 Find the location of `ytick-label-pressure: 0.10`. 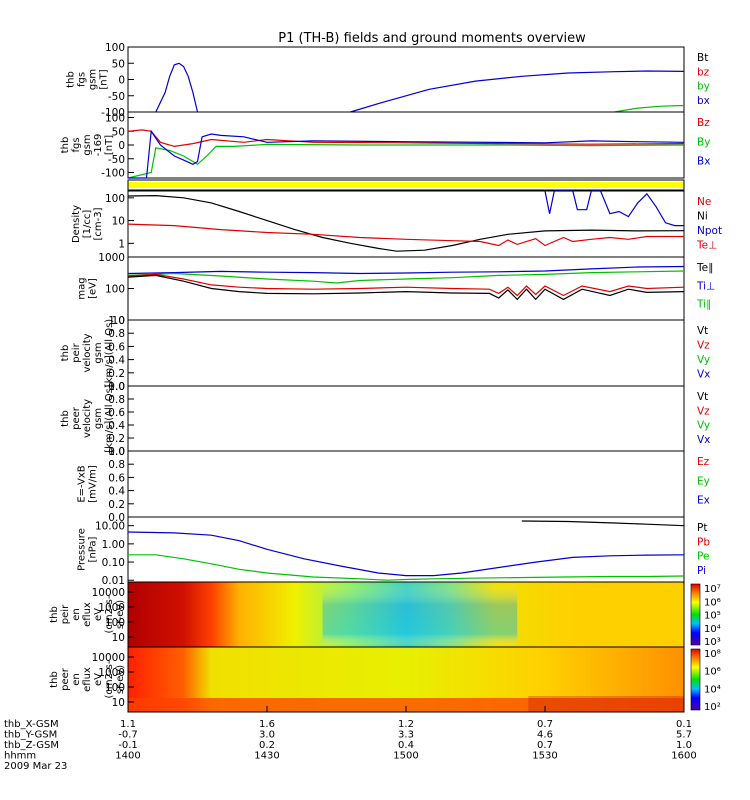

ytick-label-pressure: 0.10 is located at coordinates (113, 563).